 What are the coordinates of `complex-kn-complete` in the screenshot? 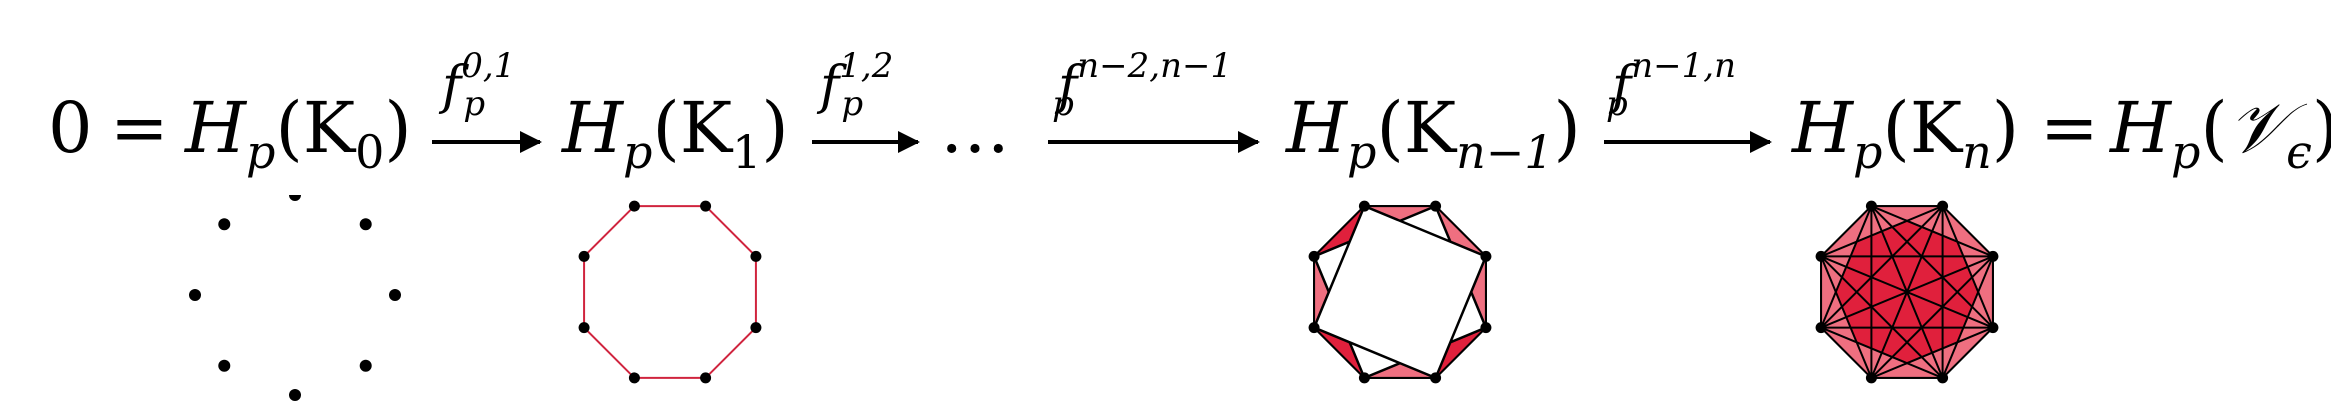 It's located at (1907, 292).